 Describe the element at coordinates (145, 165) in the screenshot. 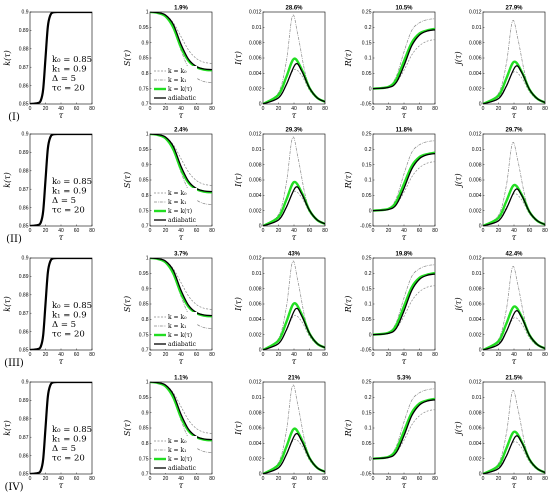

I see `y-tick-label: 0.9` at that location.